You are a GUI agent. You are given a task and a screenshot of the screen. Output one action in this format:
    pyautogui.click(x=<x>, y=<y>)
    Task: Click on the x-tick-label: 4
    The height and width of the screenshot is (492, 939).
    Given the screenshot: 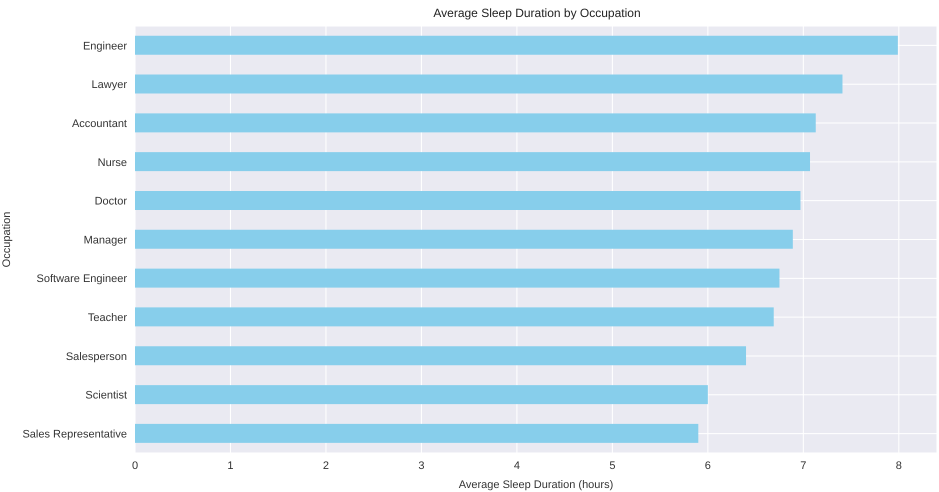 What is the action you would take?
    pyautogui.click(x=517, y=466)
    